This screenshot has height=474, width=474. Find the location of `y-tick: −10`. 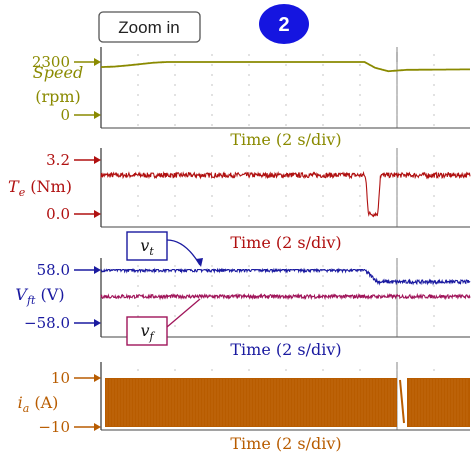

y-tick: −10 is located at coordinates (69, 427).